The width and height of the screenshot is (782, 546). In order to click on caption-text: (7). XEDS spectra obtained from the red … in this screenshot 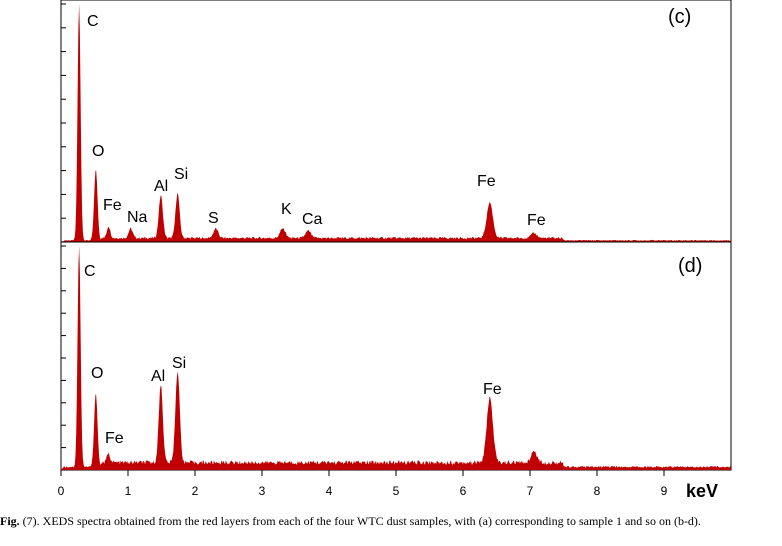, I will do `click(360, 521)`.